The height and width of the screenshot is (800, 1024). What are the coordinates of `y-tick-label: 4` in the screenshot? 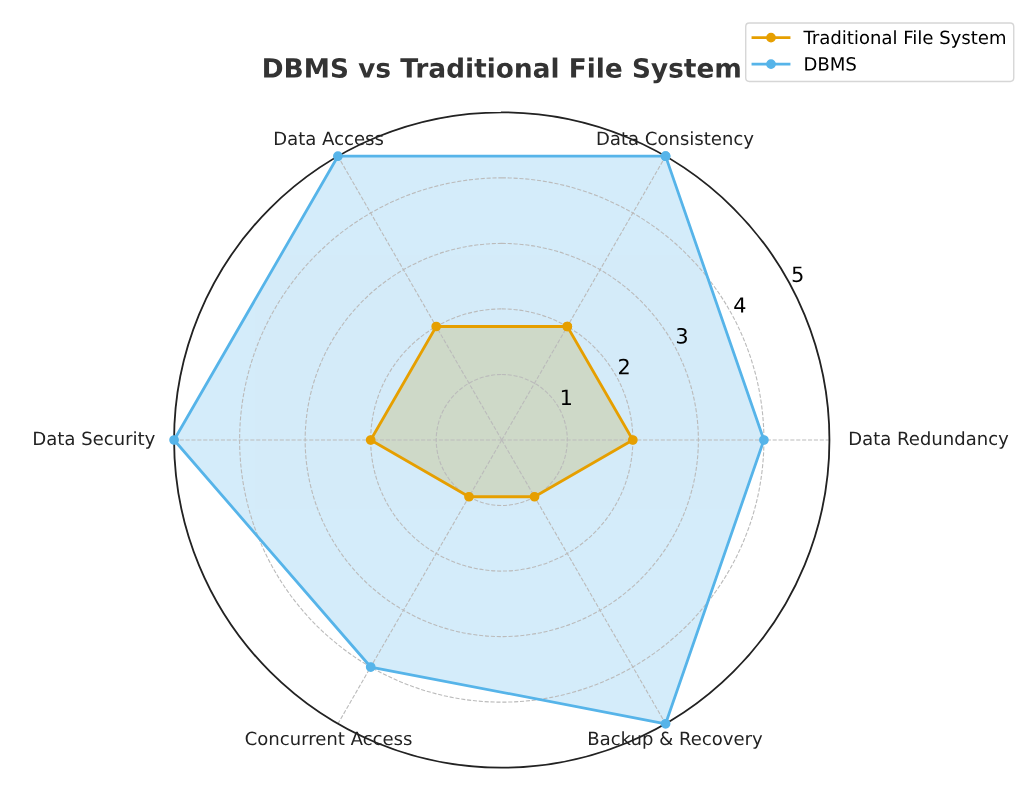 It's located at (740, 305).